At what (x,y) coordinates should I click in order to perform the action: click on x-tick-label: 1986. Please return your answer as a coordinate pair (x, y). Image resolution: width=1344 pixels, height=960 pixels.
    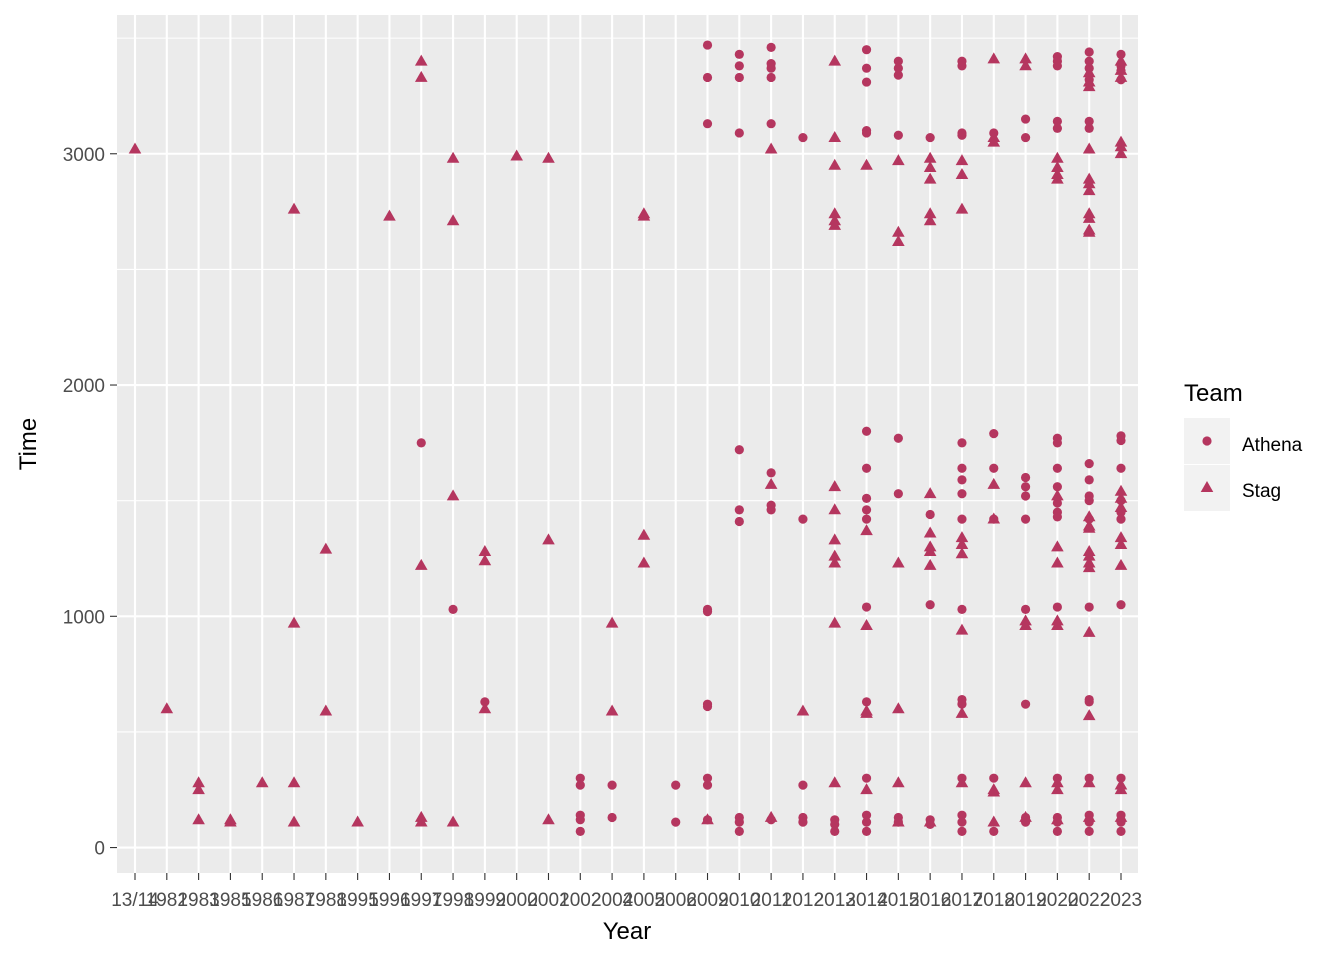
    Looking at the image, I should click on (262, 900).